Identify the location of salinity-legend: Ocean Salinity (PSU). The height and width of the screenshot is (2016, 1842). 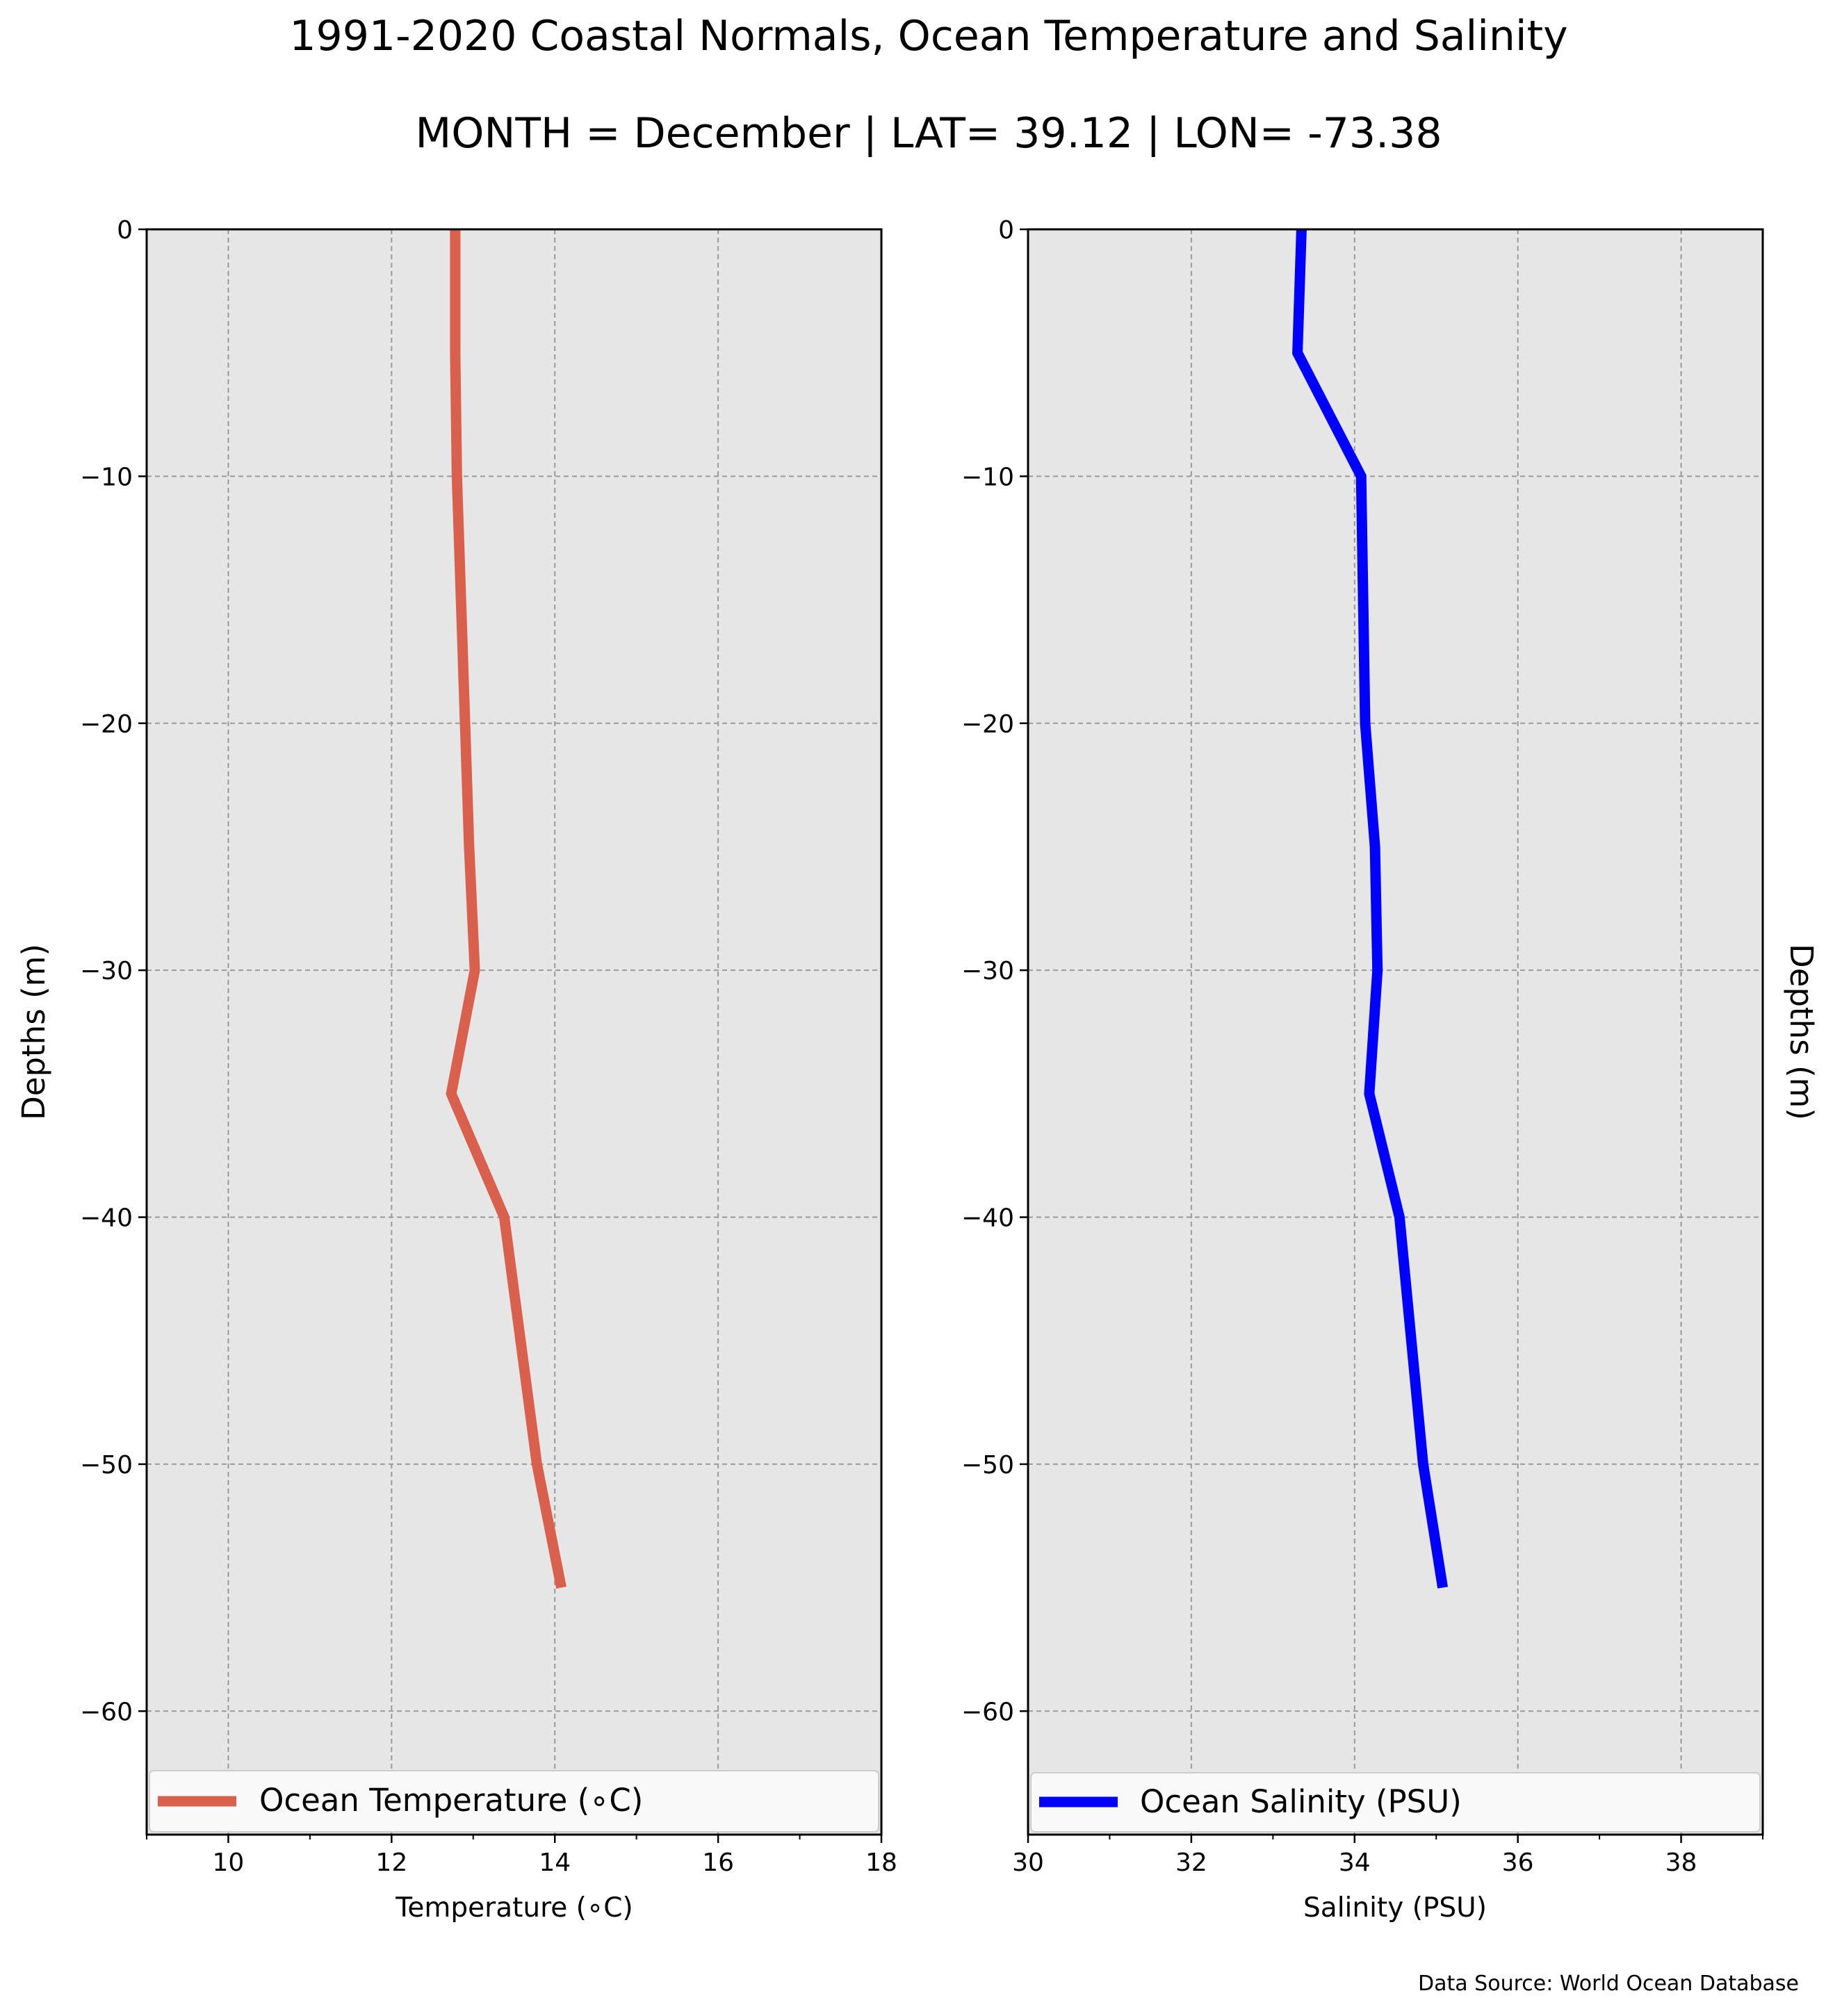
(1395, 1803).